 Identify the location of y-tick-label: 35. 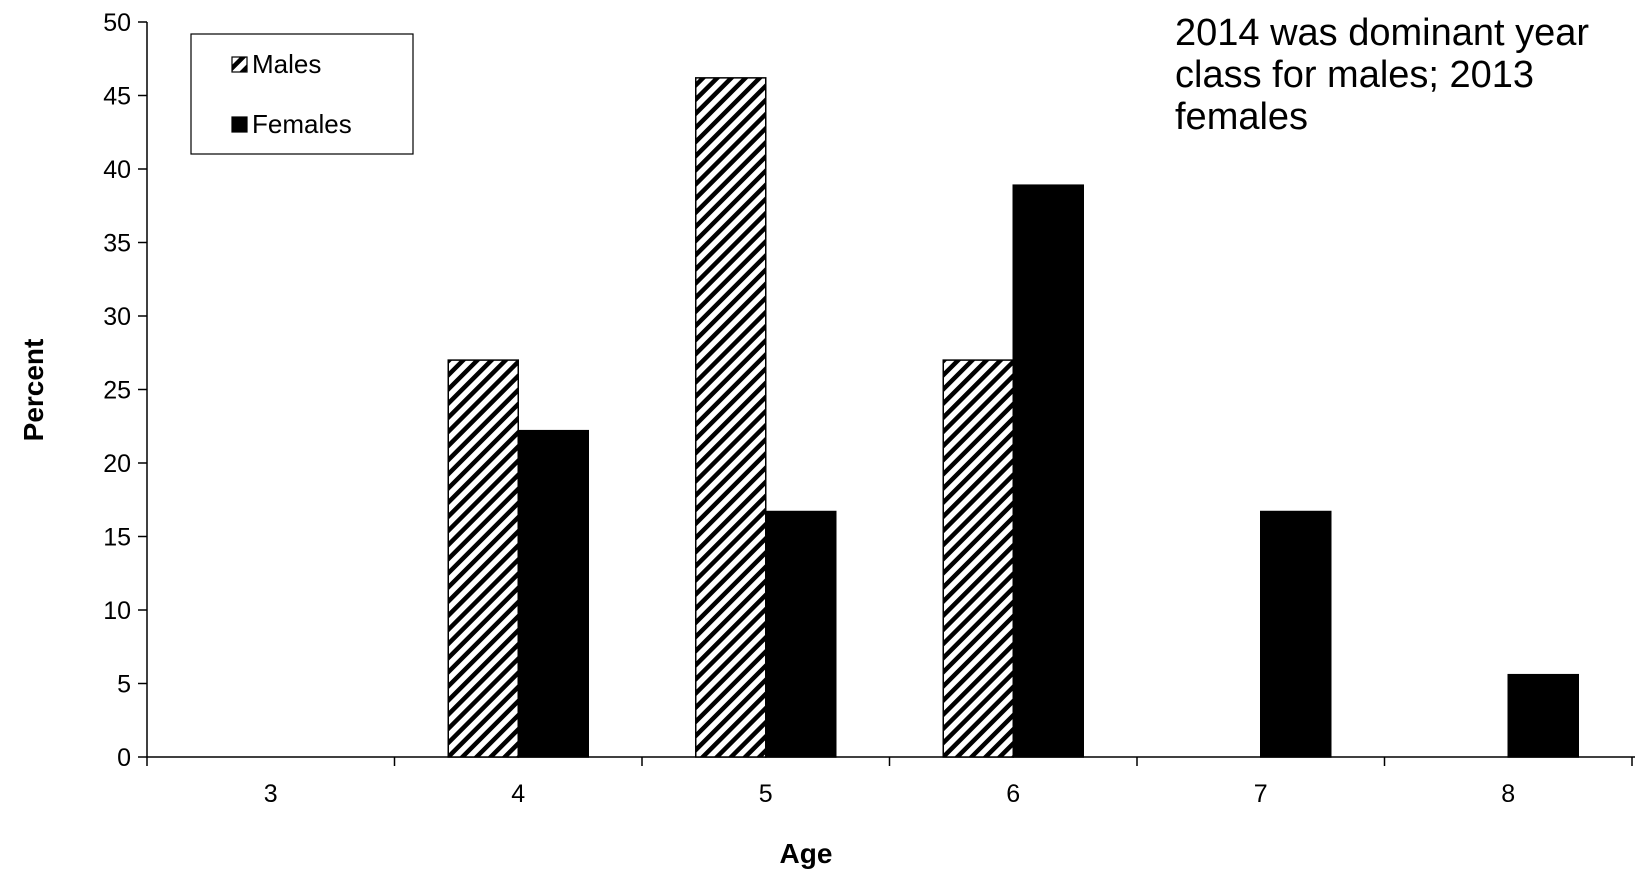
(117, 244).